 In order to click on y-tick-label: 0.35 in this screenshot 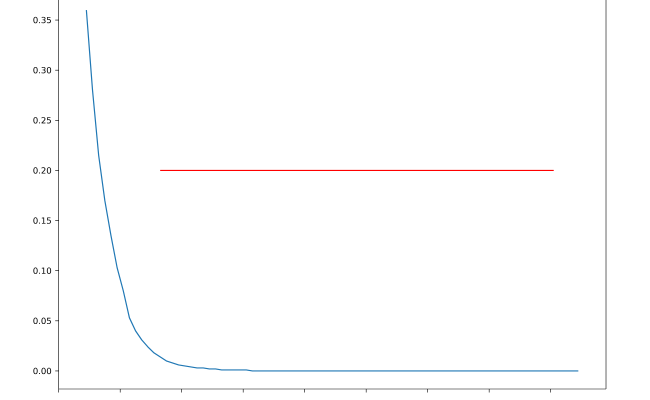, I will do `click(42, 20)`.